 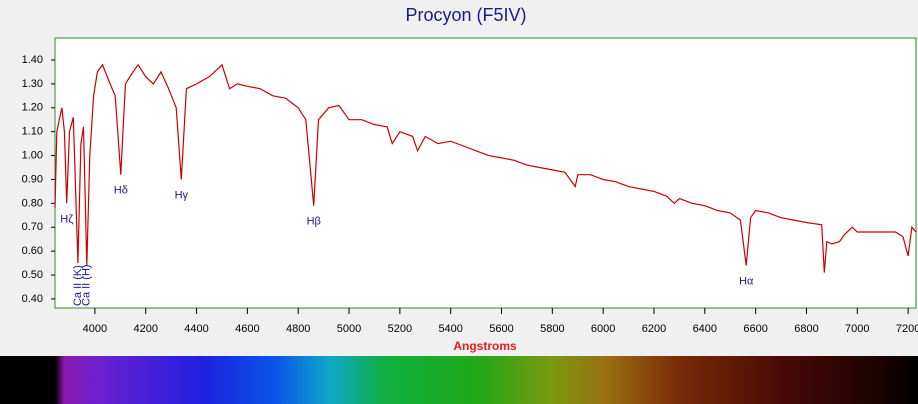 What do you see at coordinates (32, 60) in the screenshot?
I see `y-tick-label: 1.40` at bounding box center [32, 60].